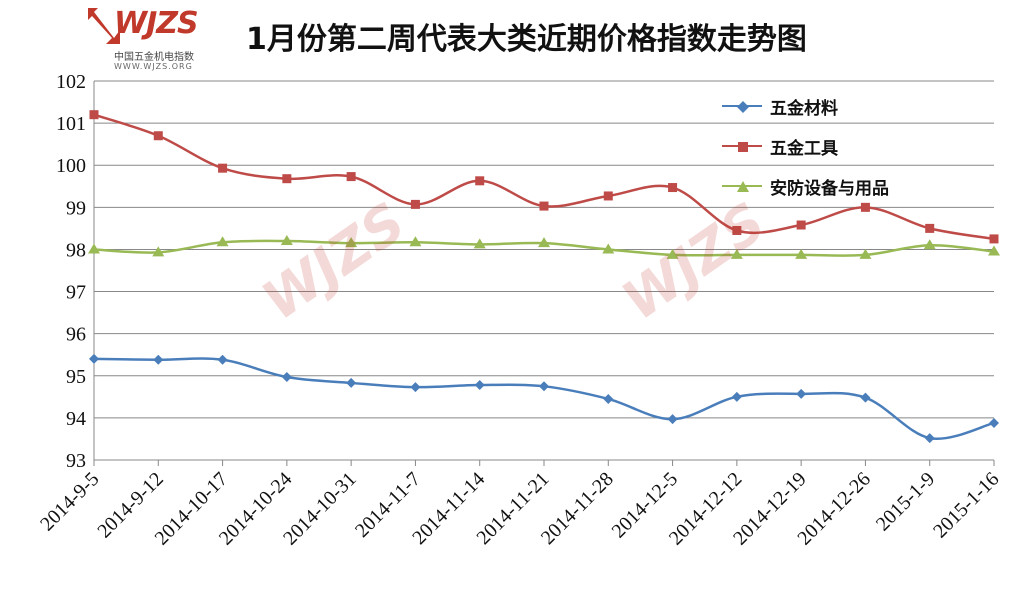 The image size is (1034, 600). Describe the element at coordinates (71, 271) in the screenshot. I see `y-axis-tick-labels: 93 94 95 96 97 98 99 100 101 102` at that location.